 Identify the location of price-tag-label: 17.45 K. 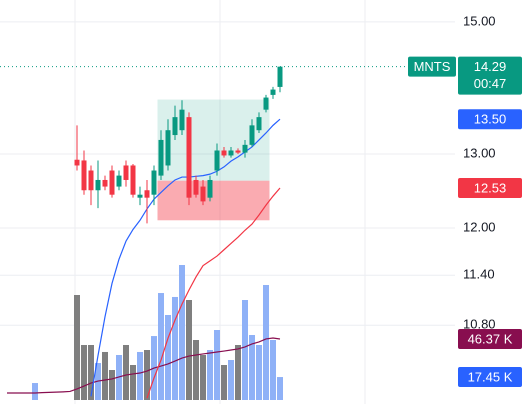
(490, 376).